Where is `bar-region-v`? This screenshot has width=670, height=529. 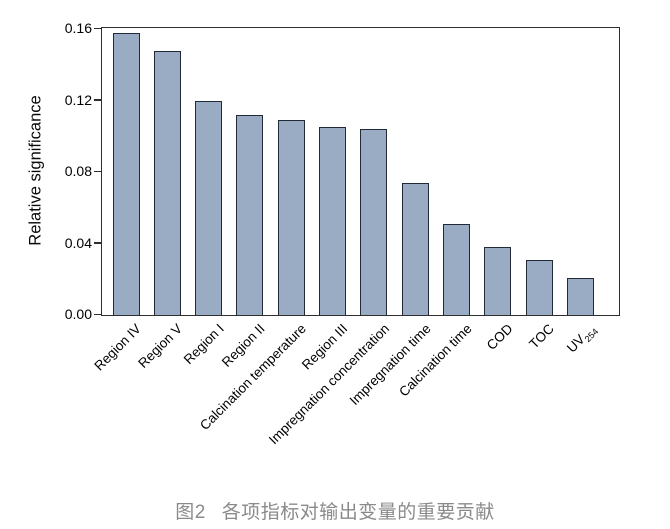 bar-region-v is located at coordinates (167, 182).